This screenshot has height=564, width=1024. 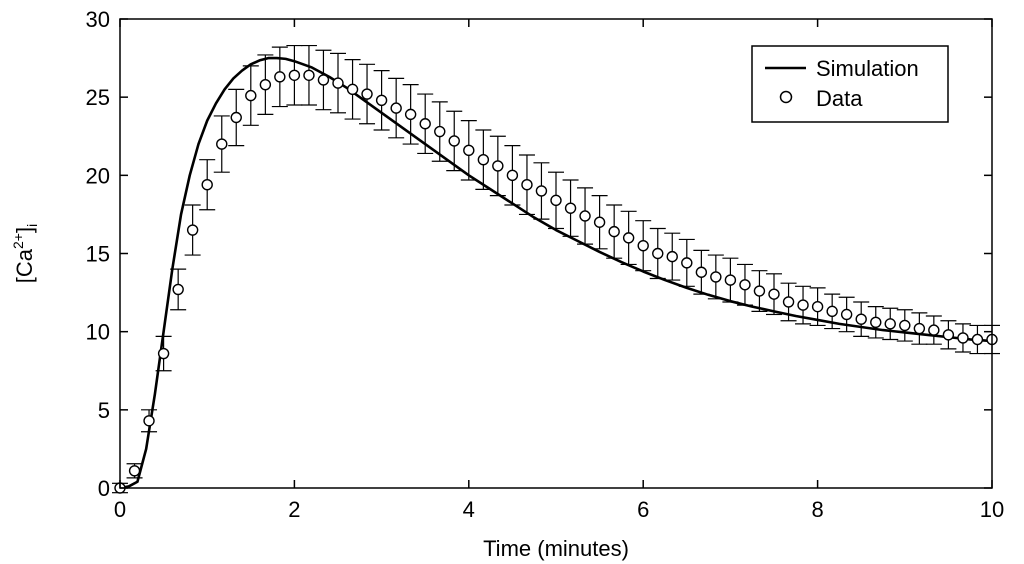 I want to click on x-tick-label: 4, so click(x=469, y=509).